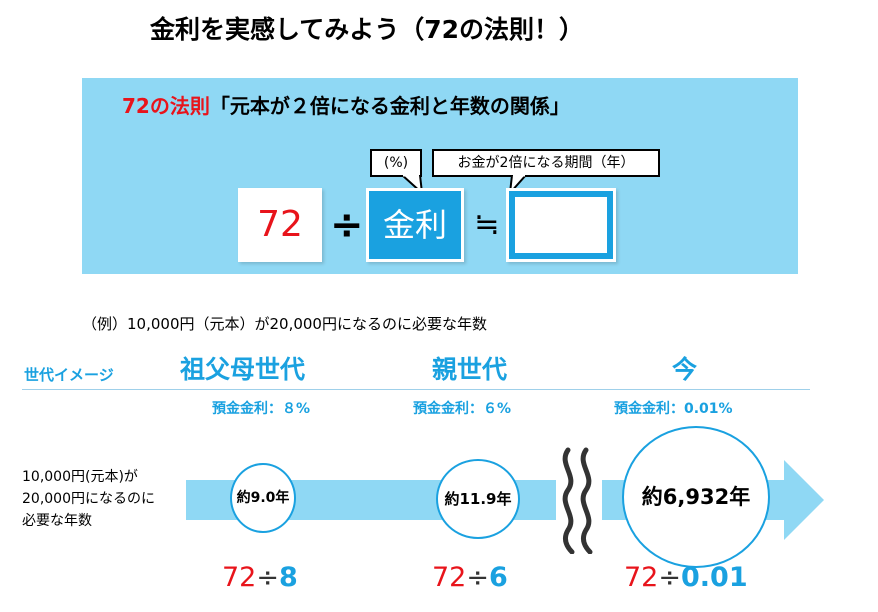 The image size is (878, 612). I want to click on example-text: （例）10,000円（元本）が20,000円になるのに必要な年数, so click(284, 324).